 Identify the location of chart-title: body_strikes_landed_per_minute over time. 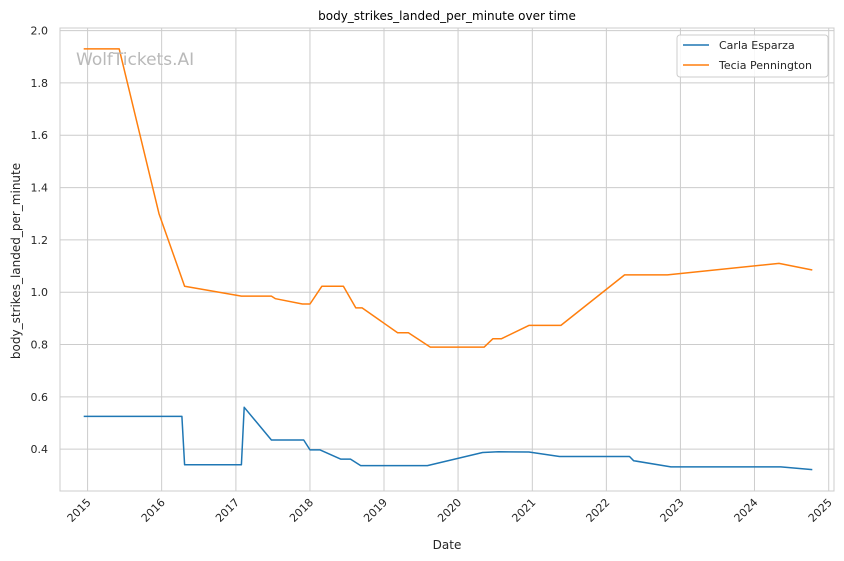
(447, 16).